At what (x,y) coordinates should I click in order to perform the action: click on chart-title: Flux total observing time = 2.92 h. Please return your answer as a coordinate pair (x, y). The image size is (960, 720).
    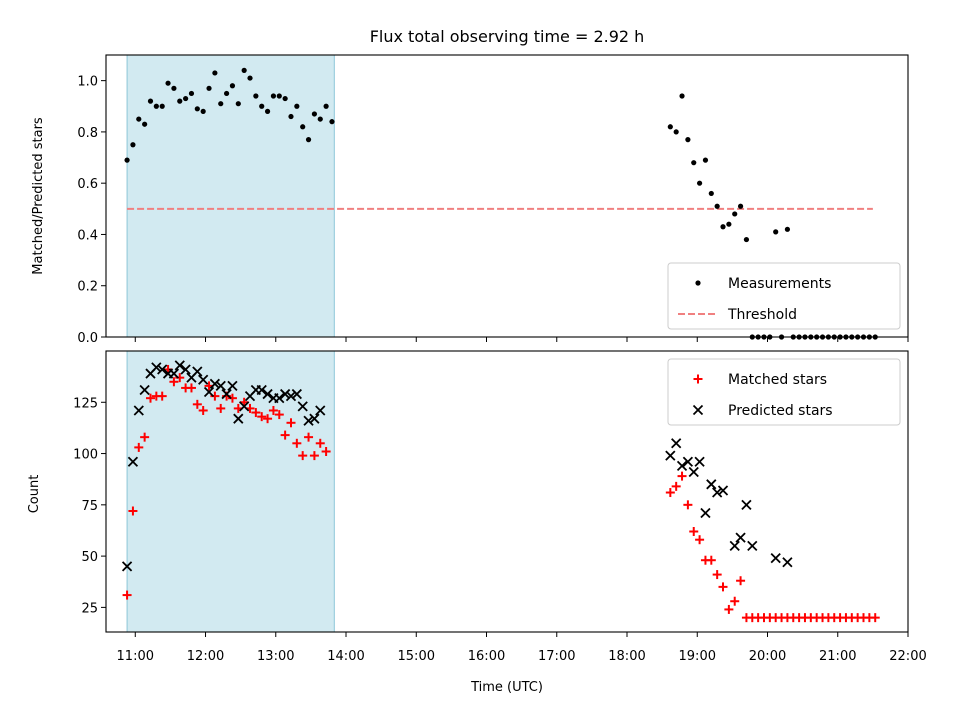
    Looking at the image, I should click on (507, 36).